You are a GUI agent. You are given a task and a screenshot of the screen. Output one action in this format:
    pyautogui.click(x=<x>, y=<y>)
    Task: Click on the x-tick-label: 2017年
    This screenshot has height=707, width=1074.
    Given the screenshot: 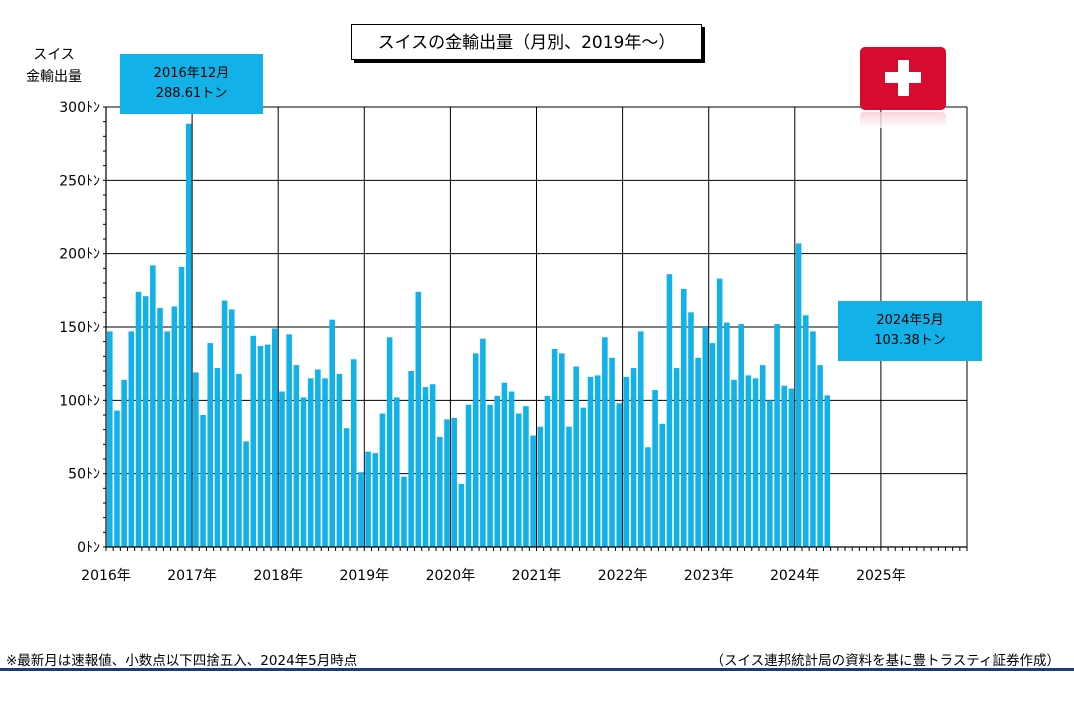 What is the action you would take?
    pyautogui.click(x=192, y=576)
    